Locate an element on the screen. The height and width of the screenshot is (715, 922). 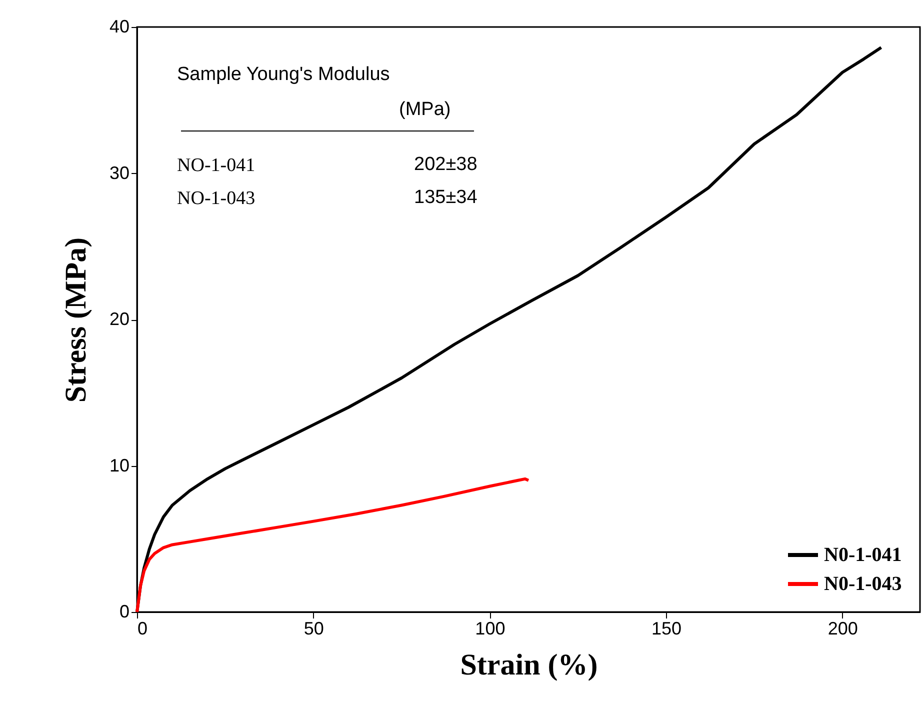
x-tick-label: 0 is located at coordinates (143, 628).